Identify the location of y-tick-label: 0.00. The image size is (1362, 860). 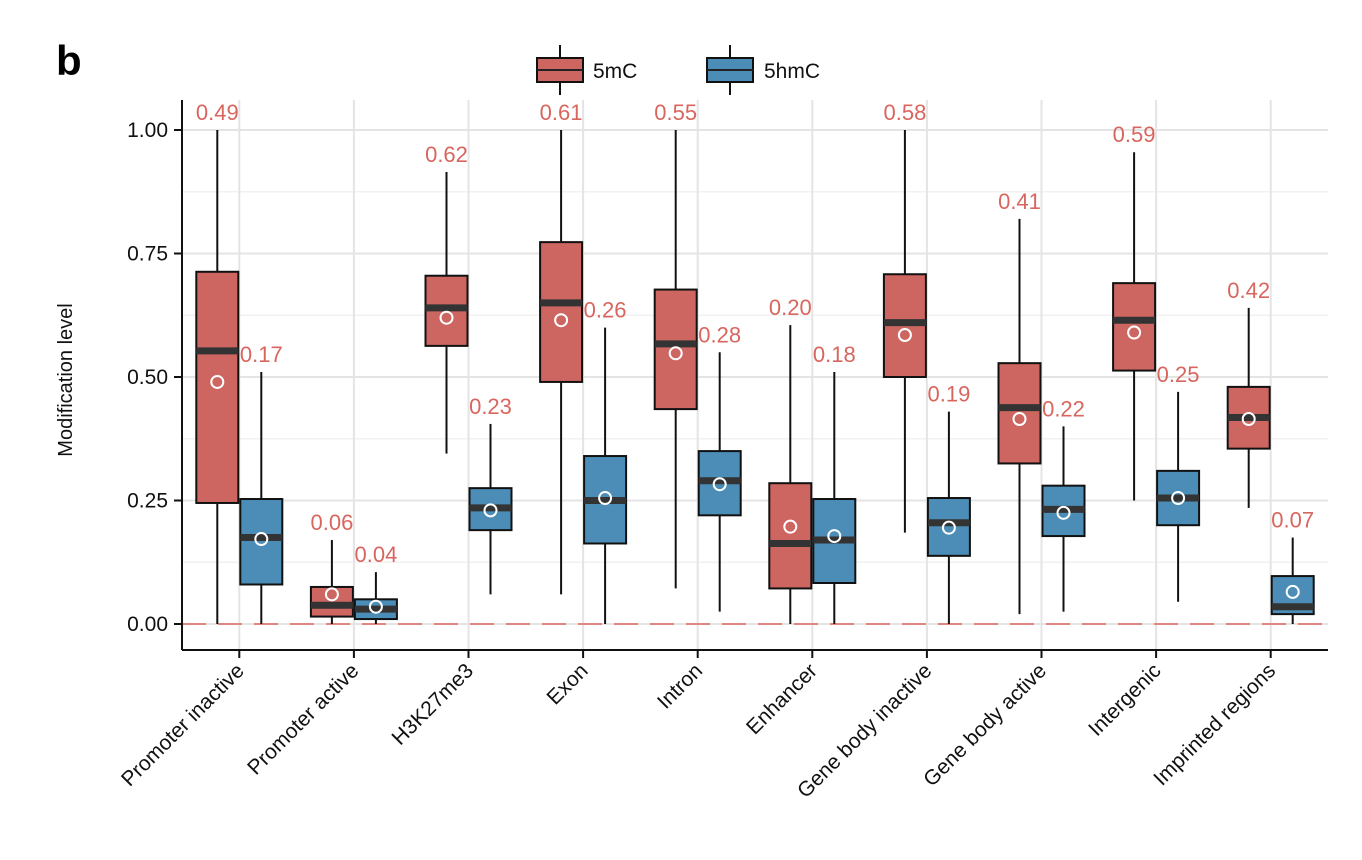
(147, 624).